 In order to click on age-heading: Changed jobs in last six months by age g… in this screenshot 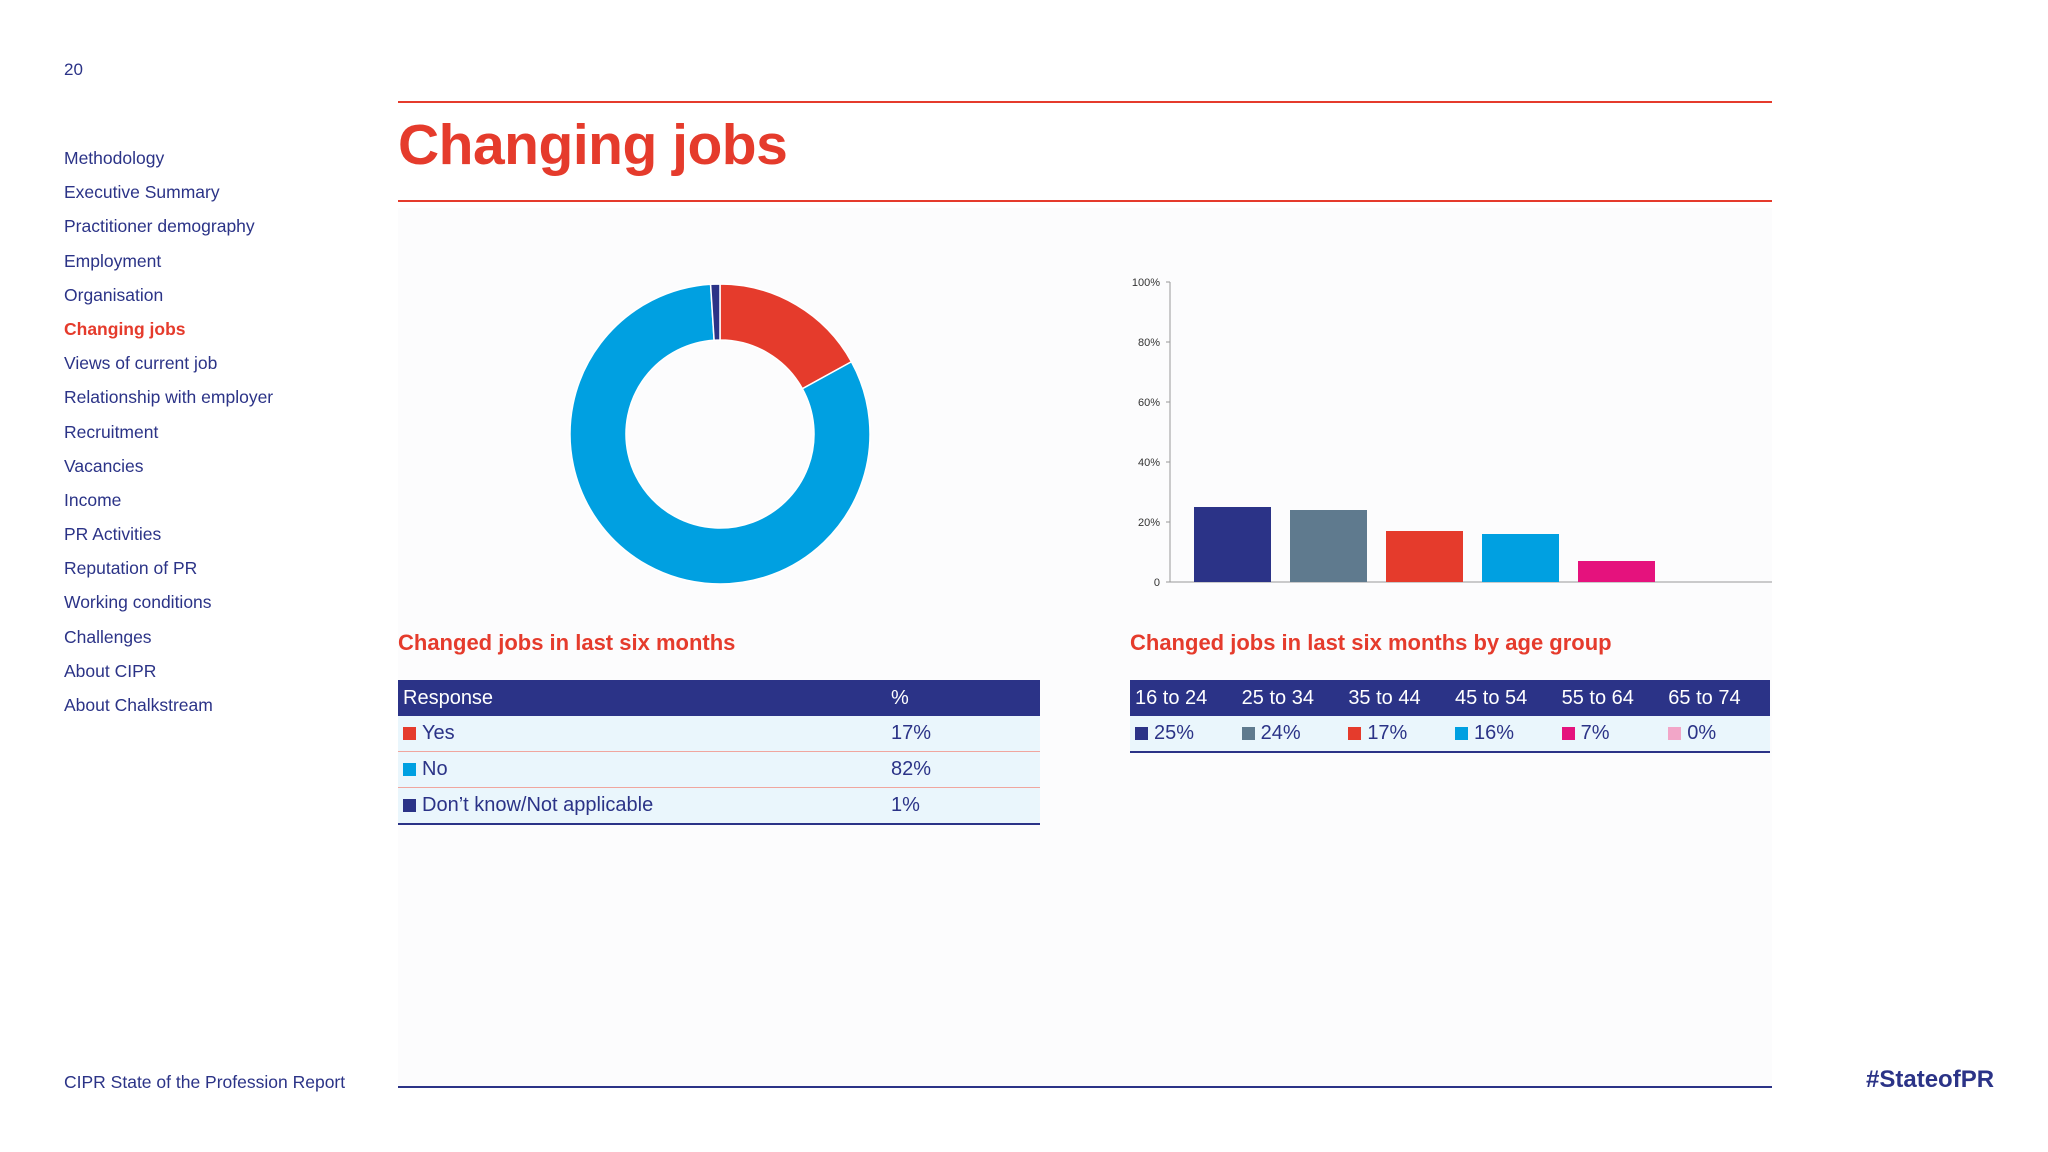, I will do `click(1371, 642)`.